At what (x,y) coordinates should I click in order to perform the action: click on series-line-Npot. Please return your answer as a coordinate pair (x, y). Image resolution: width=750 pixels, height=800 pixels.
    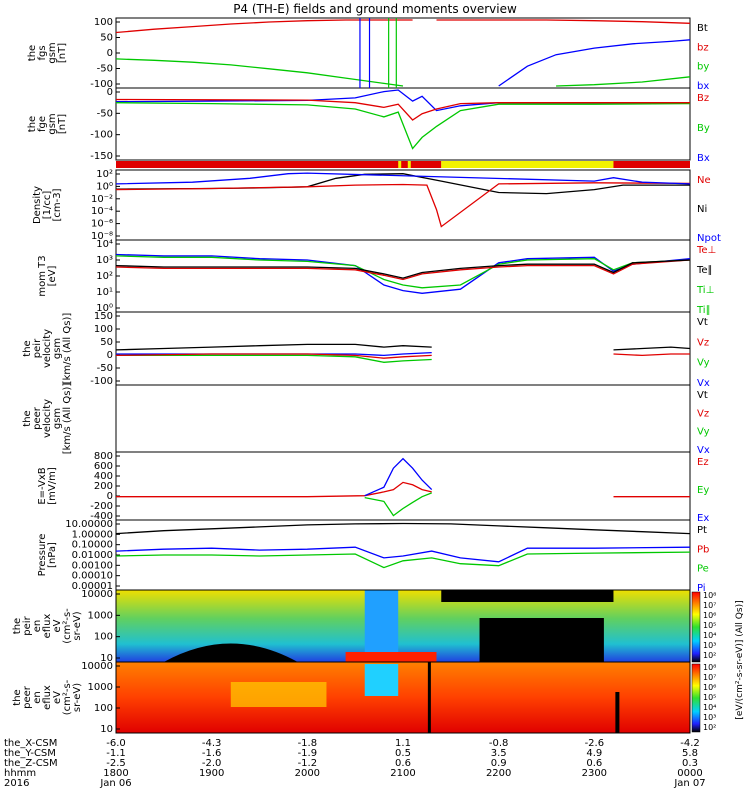
    Looking at the image, I should click on (403, 178).